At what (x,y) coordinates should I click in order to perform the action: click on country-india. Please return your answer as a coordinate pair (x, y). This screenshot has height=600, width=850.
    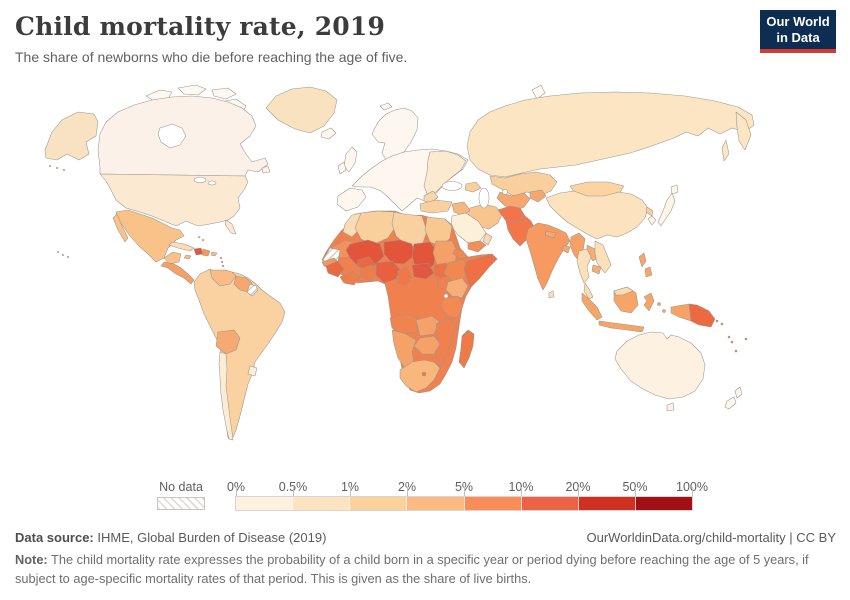
    Looking at the image, I should click on (548, 256).